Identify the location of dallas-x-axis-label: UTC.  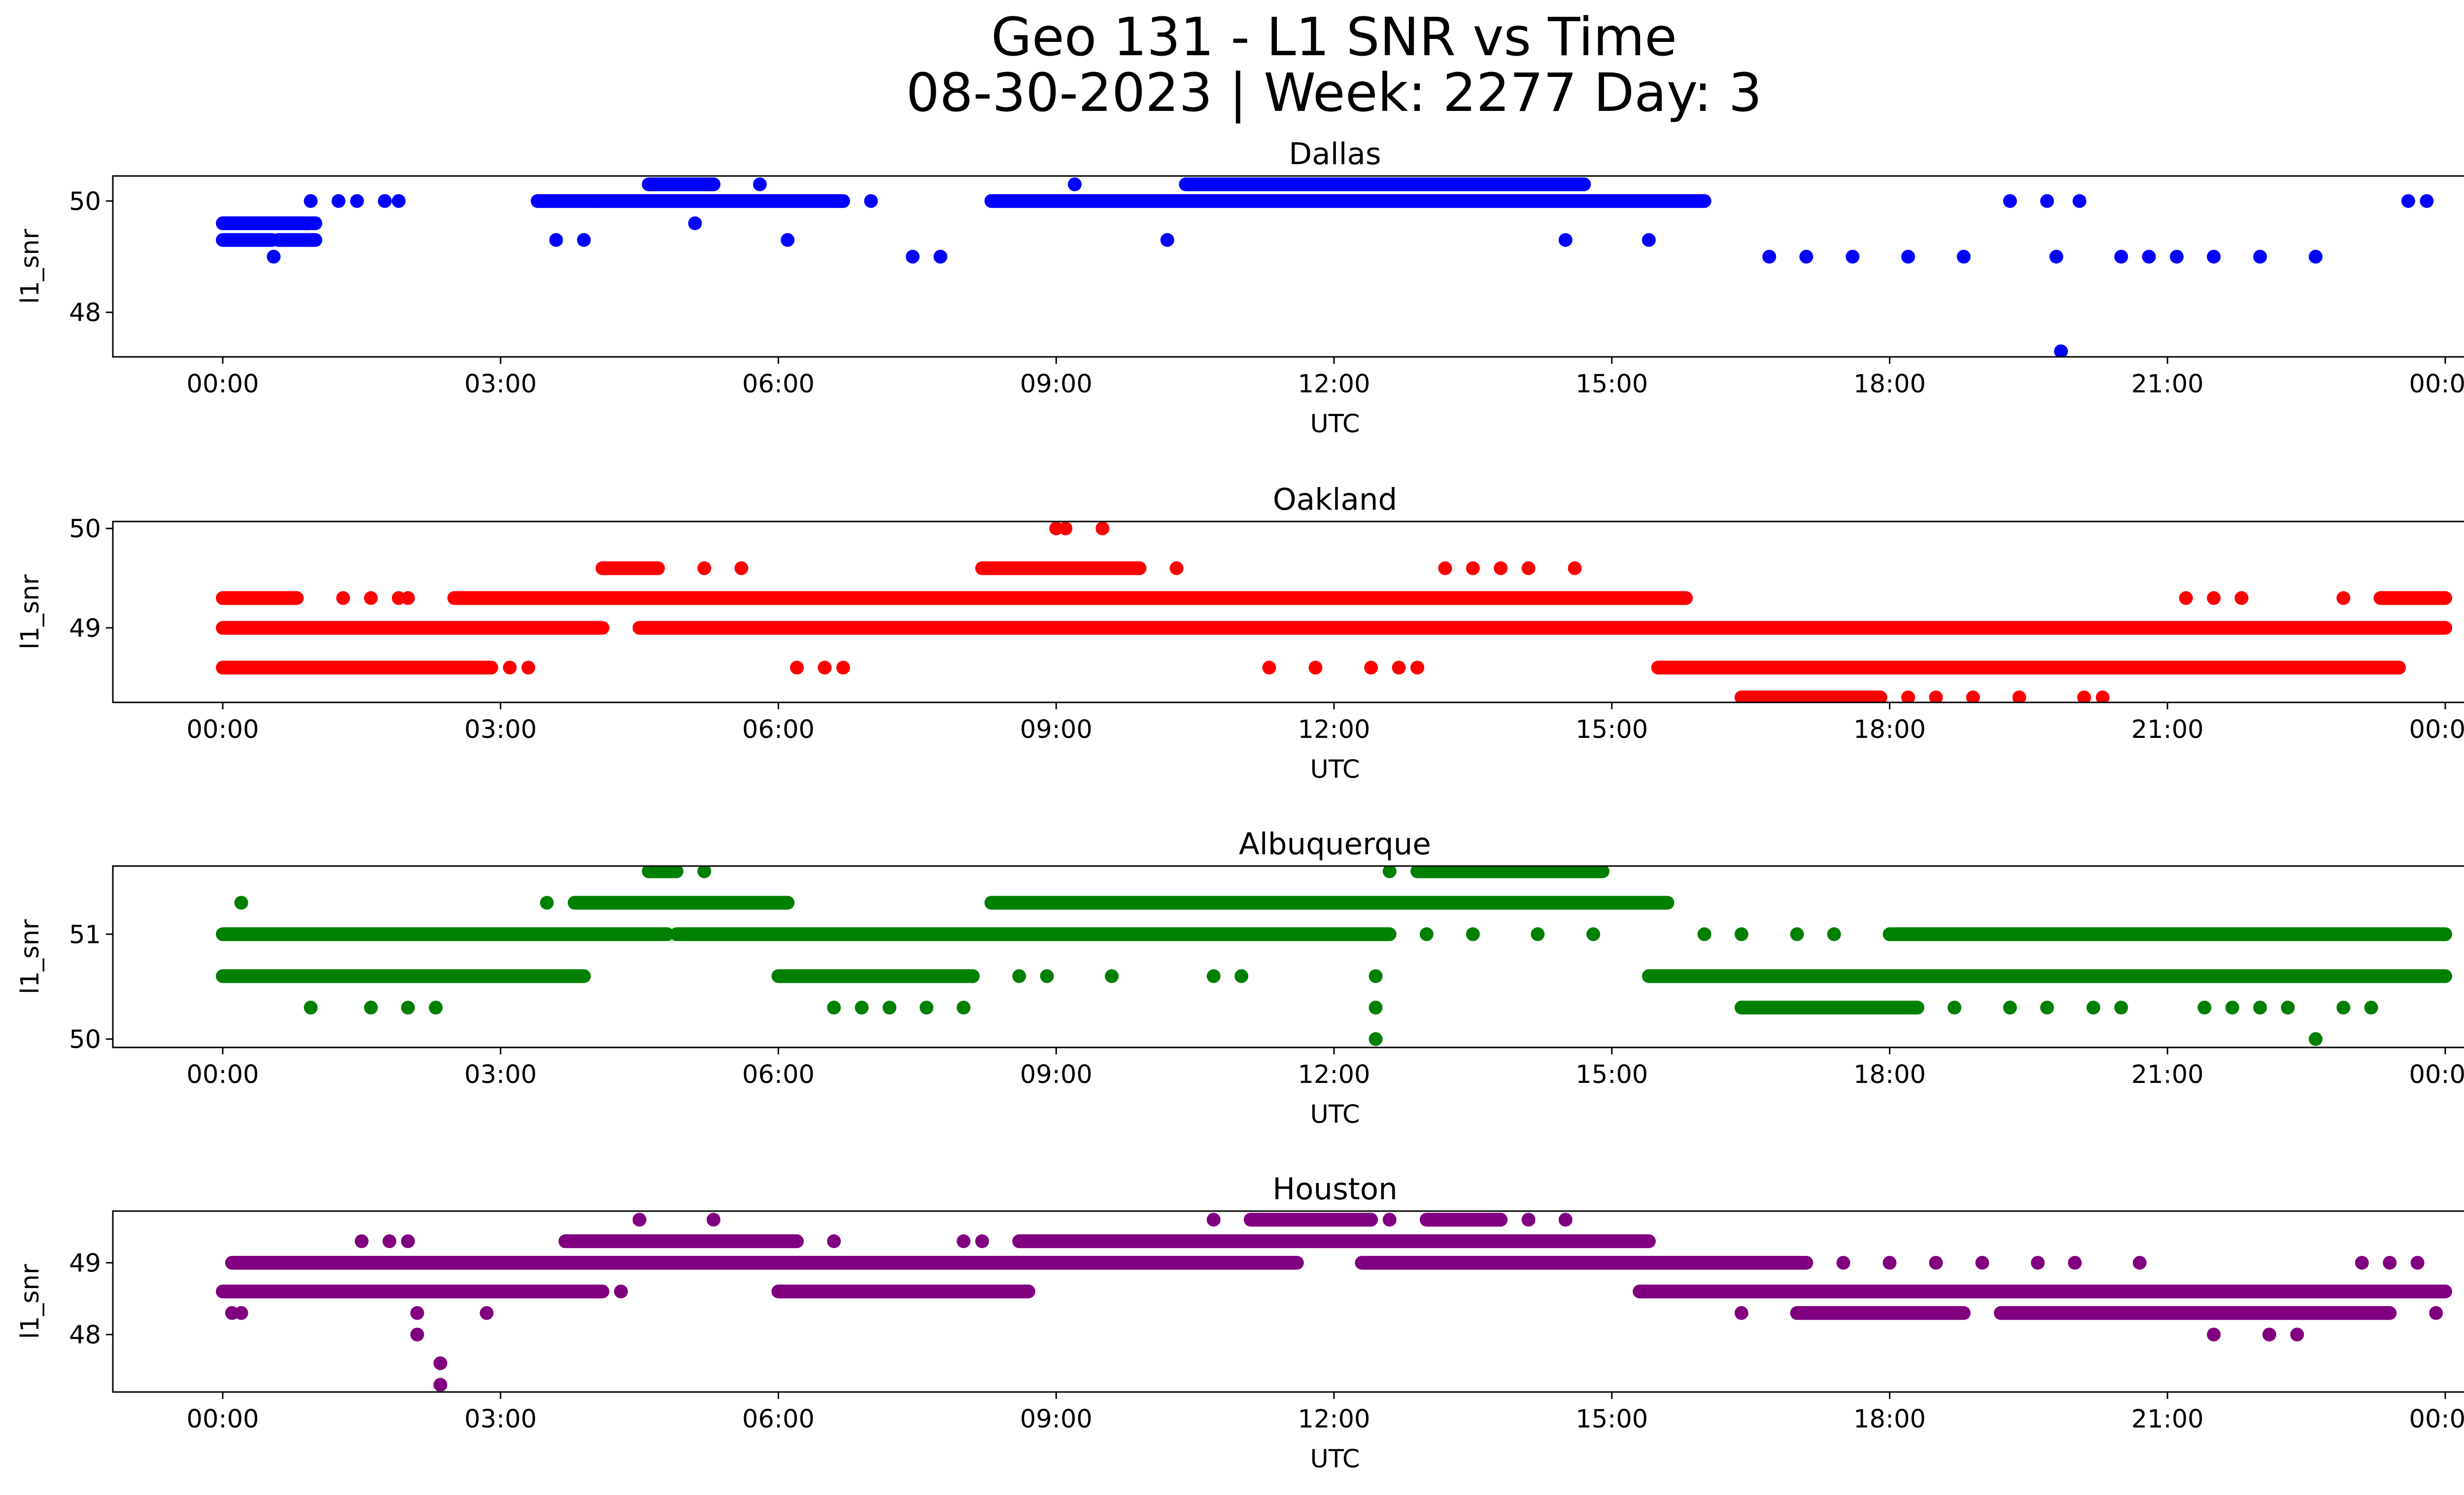
(1335, 424).